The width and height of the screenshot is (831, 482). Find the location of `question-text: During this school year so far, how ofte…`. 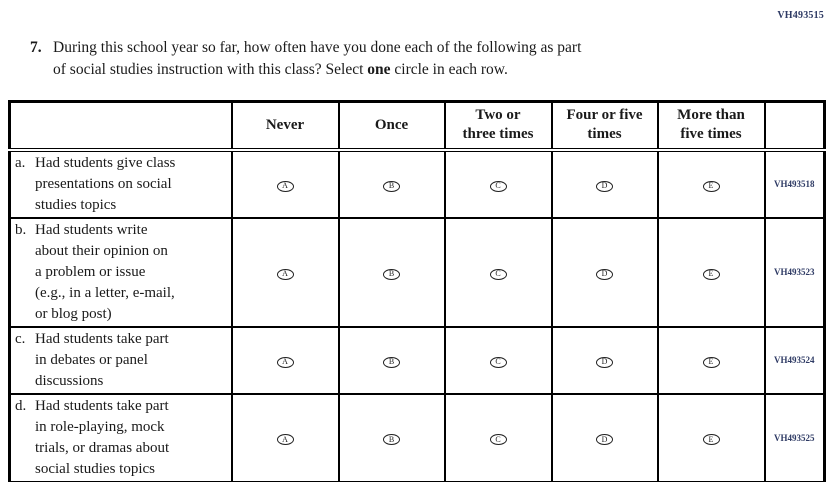

question-text: During this school year so far, how ofte… is located at coordinates (317, 59).